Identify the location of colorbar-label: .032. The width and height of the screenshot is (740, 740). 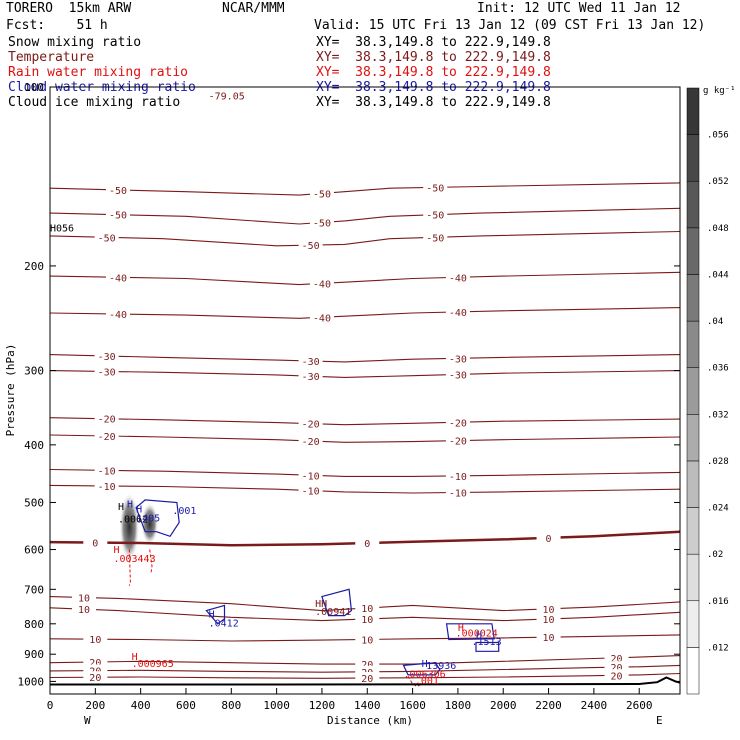
(718, 415).